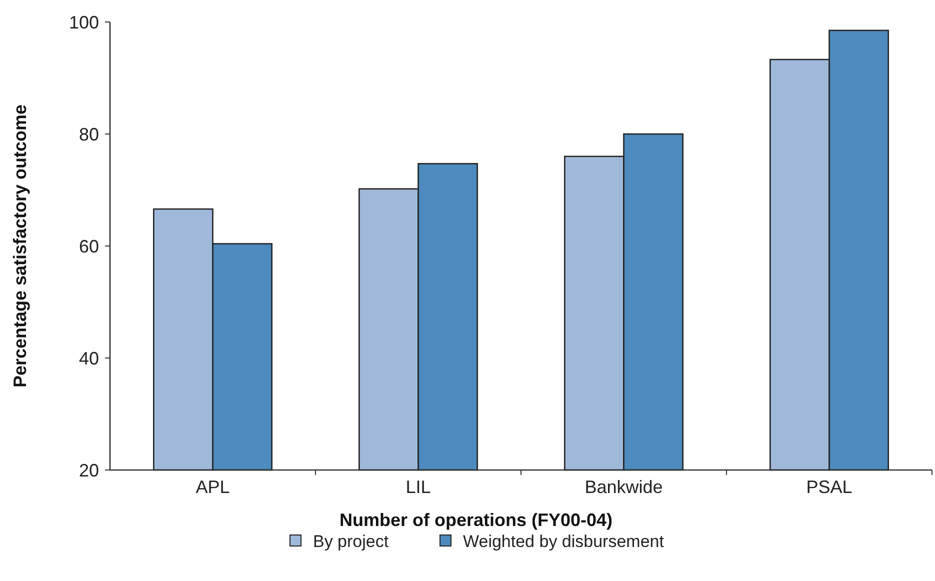  I want to click on y-tick-label: 20, so click(88, 470).